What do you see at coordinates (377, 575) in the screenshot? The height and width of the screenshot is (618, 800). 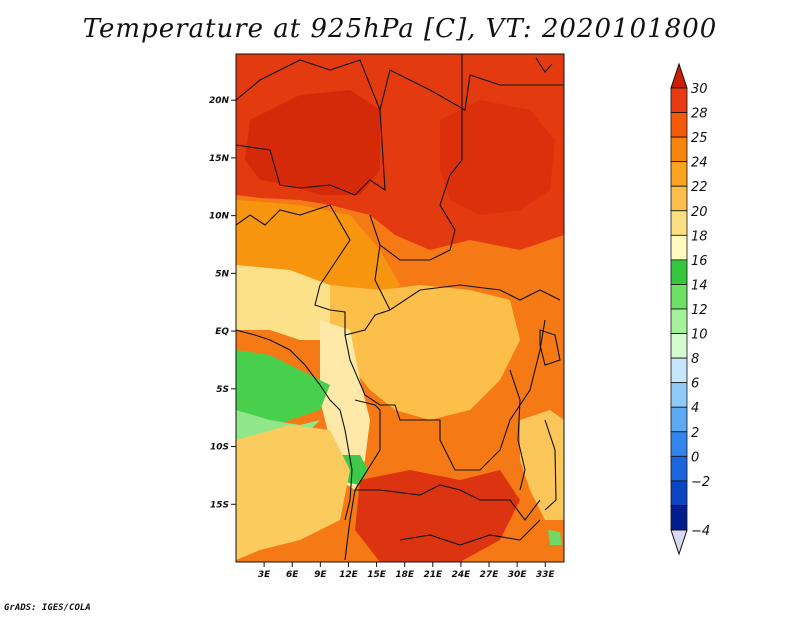 I see `lon-tick-label: 15E` at bounding box center [377, 575].